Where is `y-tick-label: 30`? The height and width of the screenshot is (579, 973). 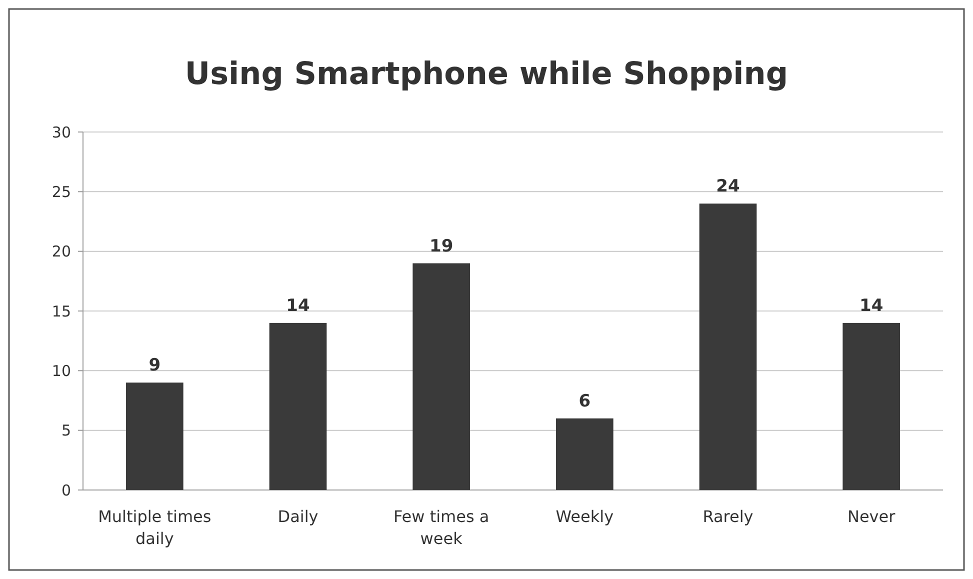
y-tick-label: 30 is located at coordinates (61, 132).